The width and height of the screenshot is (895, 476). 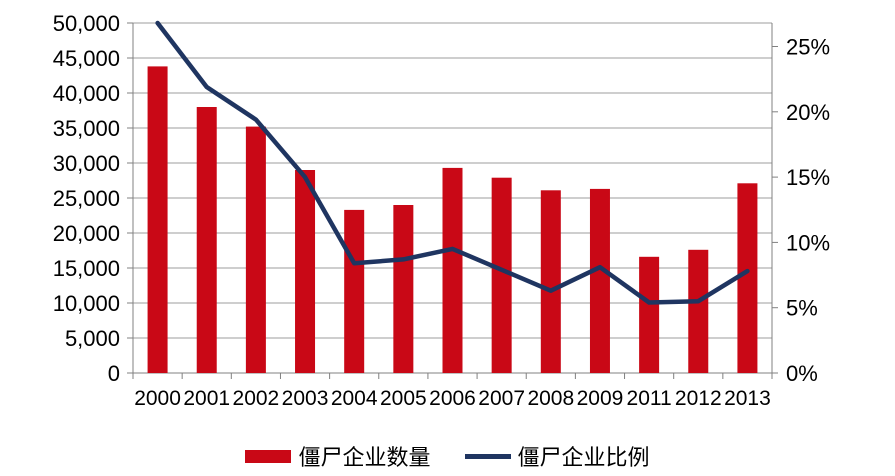 I want to click on x-axis-label: 2001, so click(x=206, y=398).